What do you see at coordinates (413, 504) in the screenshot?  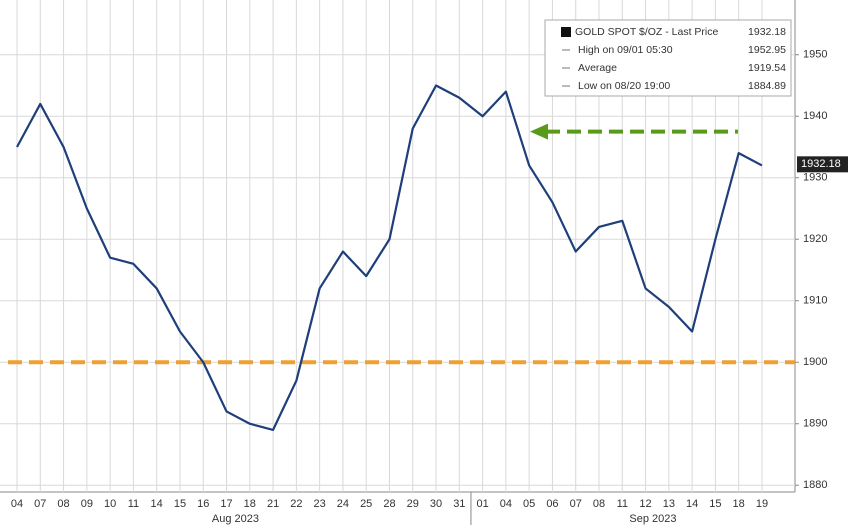 I see `x-tick-label: 29` at bounding box center [413, 504].